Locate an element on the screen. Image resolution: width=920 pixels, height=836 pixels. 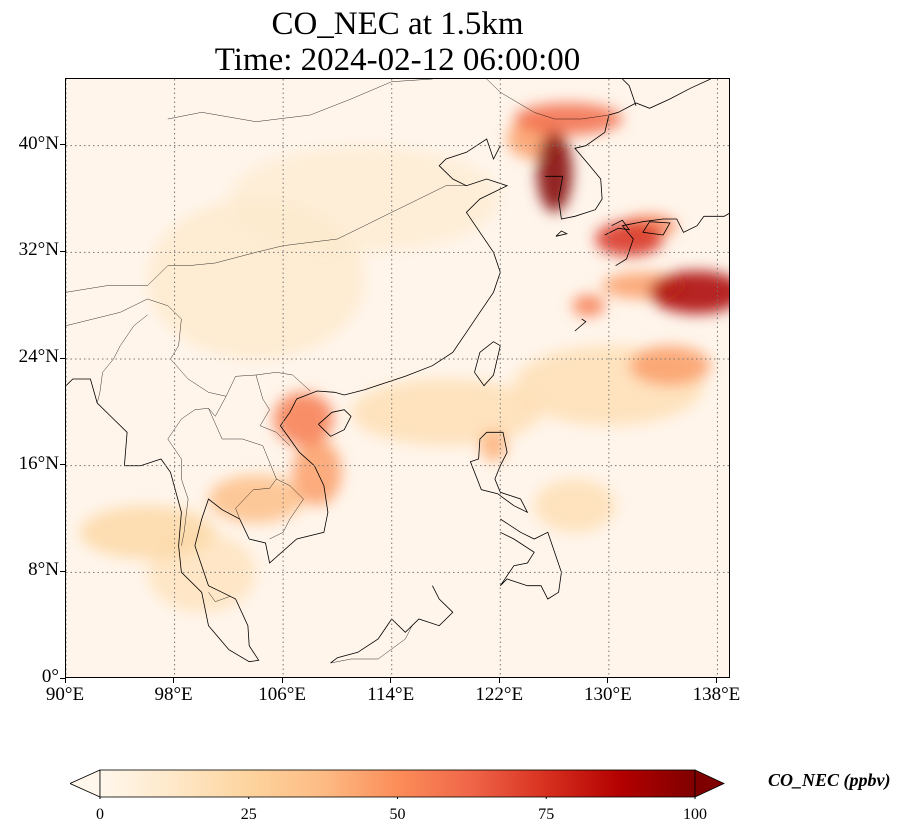
colorbar is located at coordinates (397, 784).